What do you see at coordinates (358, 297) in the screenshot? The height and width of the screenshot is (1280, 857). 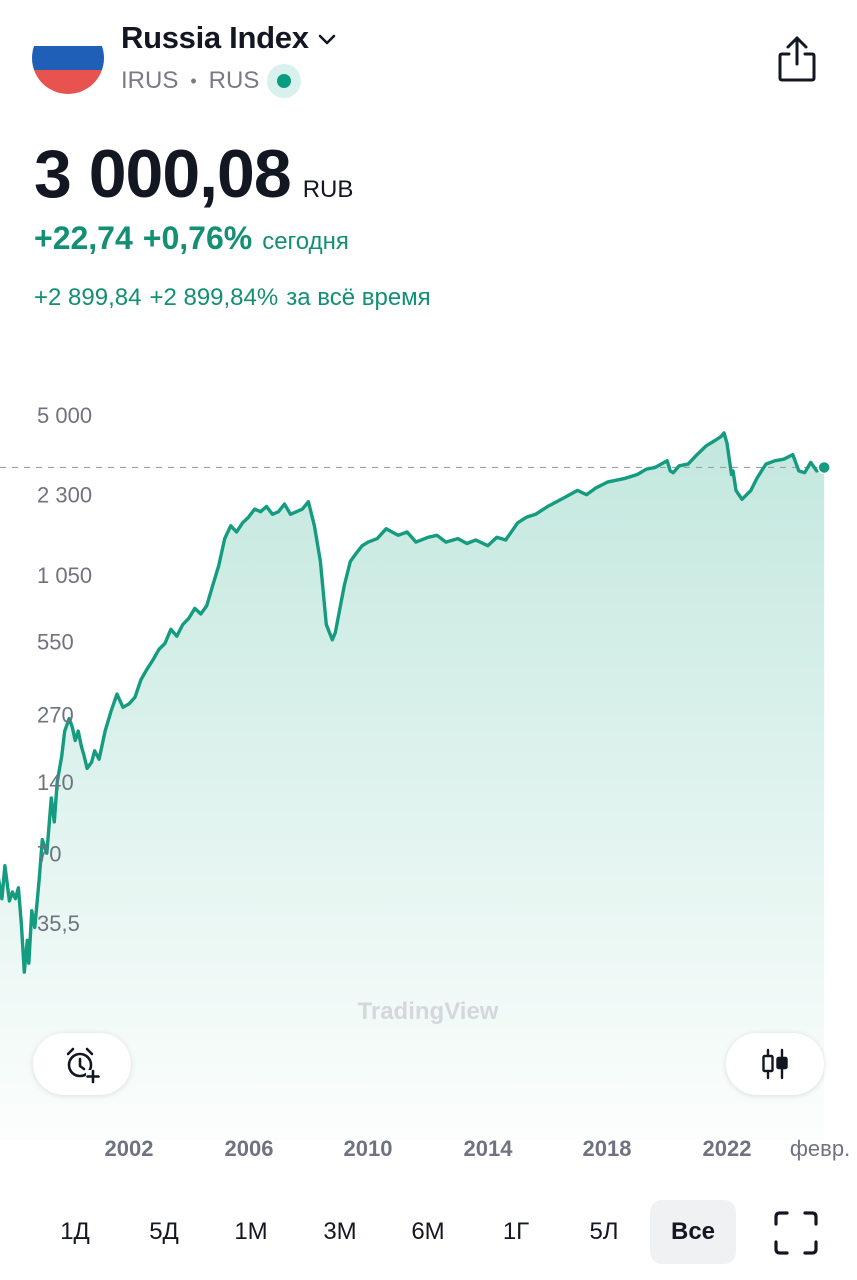 I see `alltime-change-label: за всё время` at bounding box center [358, 297].